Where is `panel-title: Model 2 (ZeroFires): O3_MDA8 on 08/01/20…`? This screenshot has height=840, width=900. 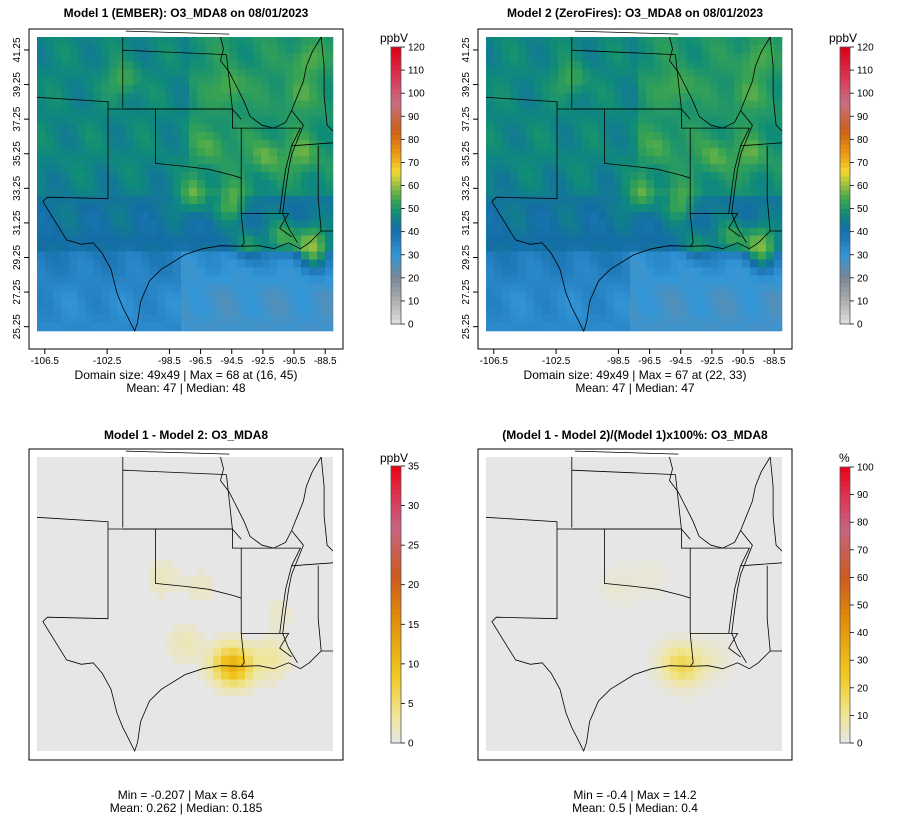
panel-title: Model 2 (ZeroFires): O3_MDA8 on 08/01/20… is located at coordinates (635, 13).